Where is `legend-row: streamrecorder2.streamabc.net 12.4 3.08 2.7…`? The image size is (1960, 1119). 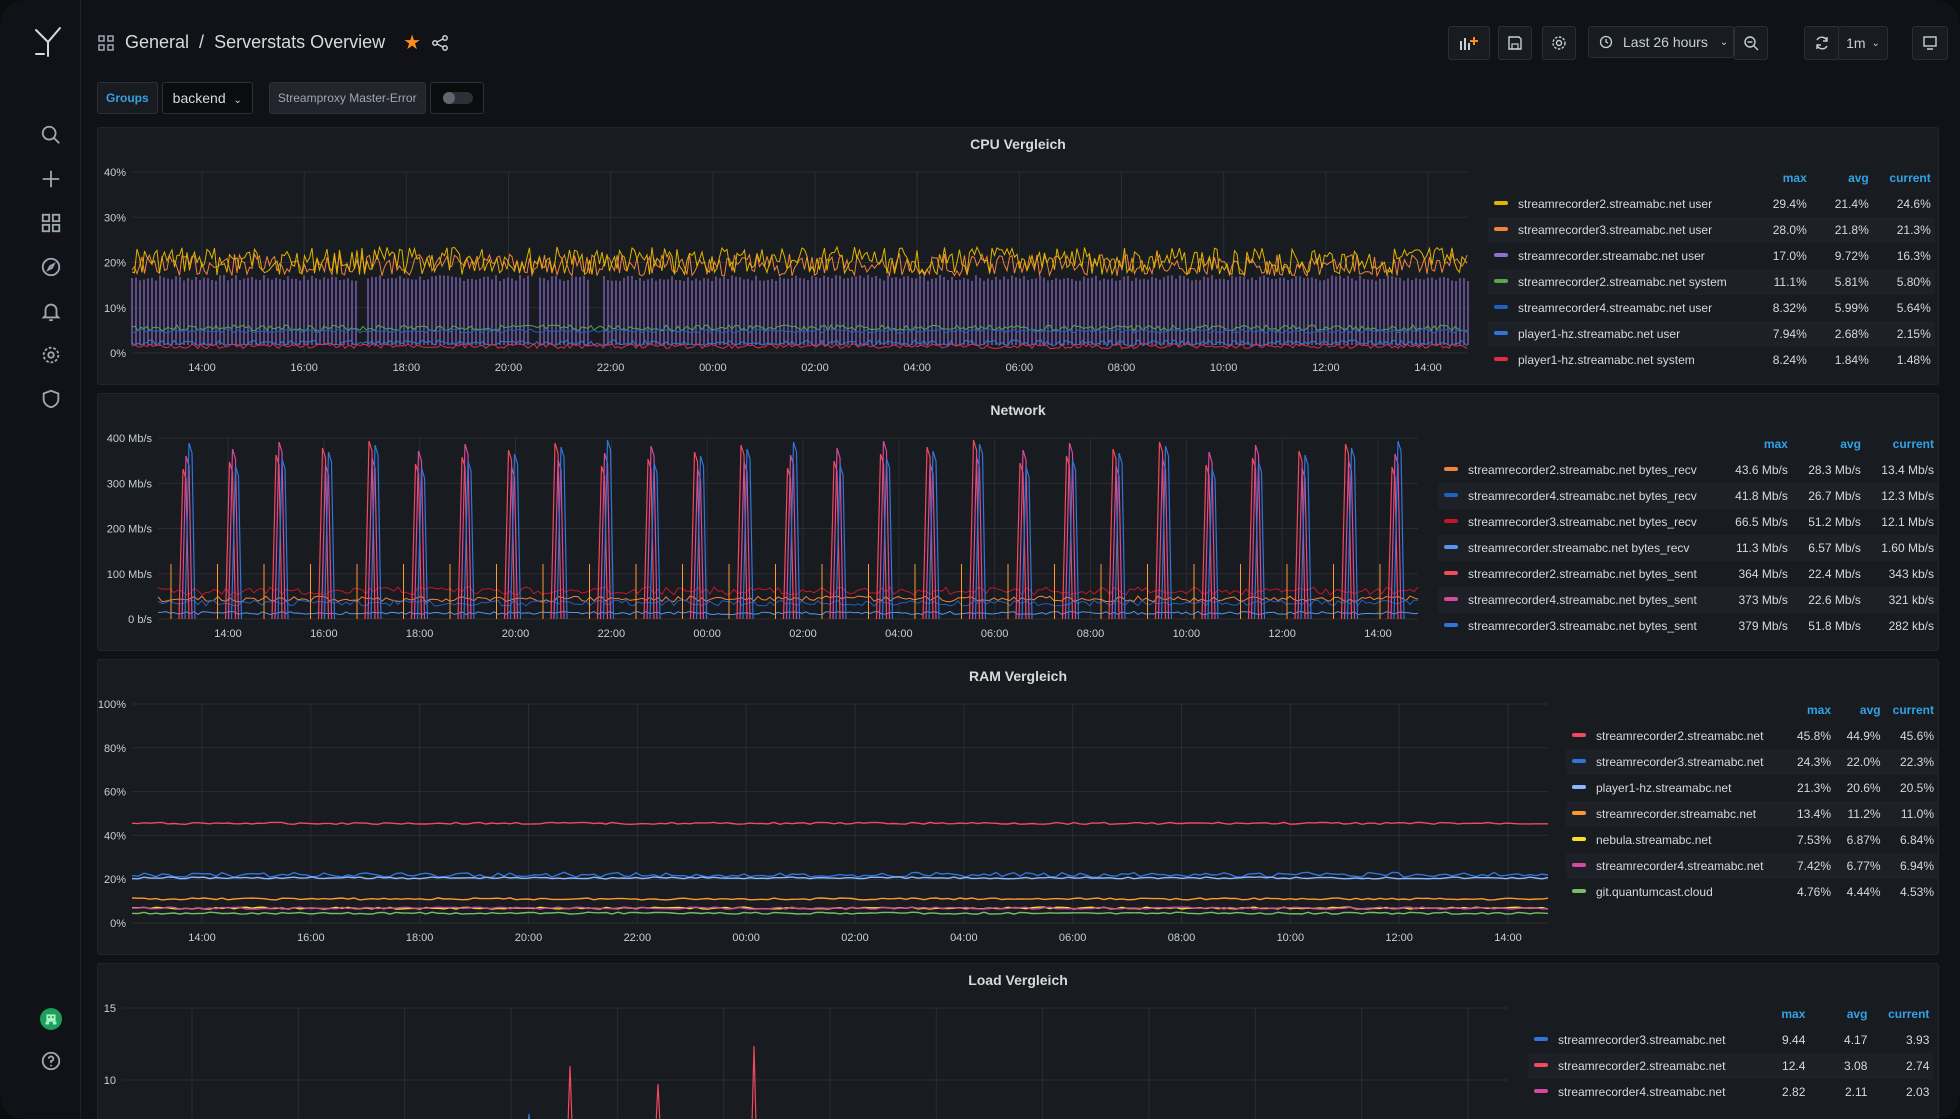 legend-row: streamrecorder2.streamabc.net 12.4 3.08 2.7… is located at coordinates (1731, 1066).